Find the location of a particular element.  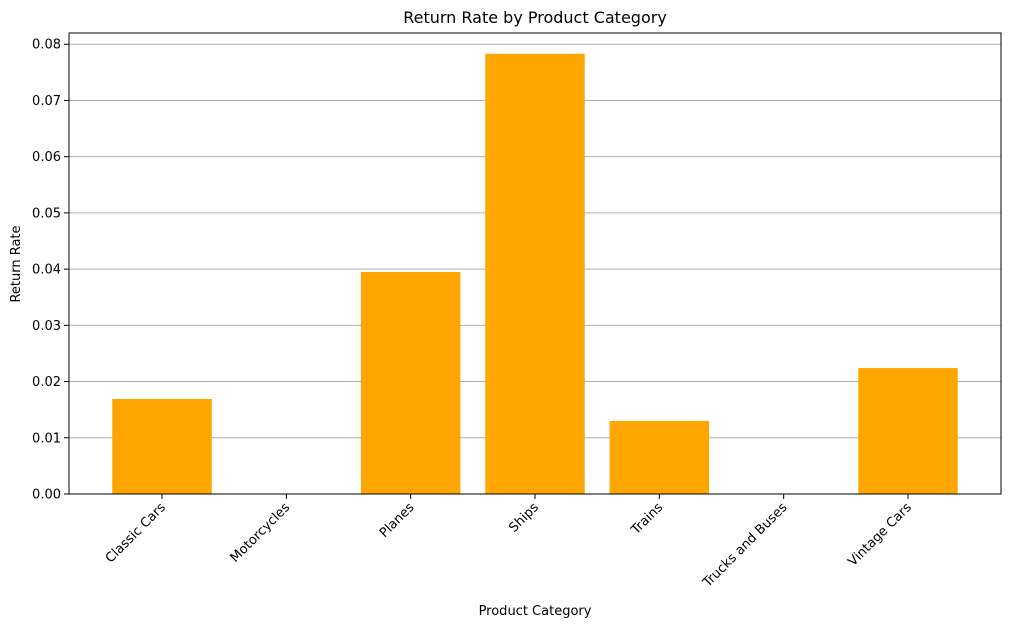

y-tick-label: 0.00 is located at coordinates (46, 495).